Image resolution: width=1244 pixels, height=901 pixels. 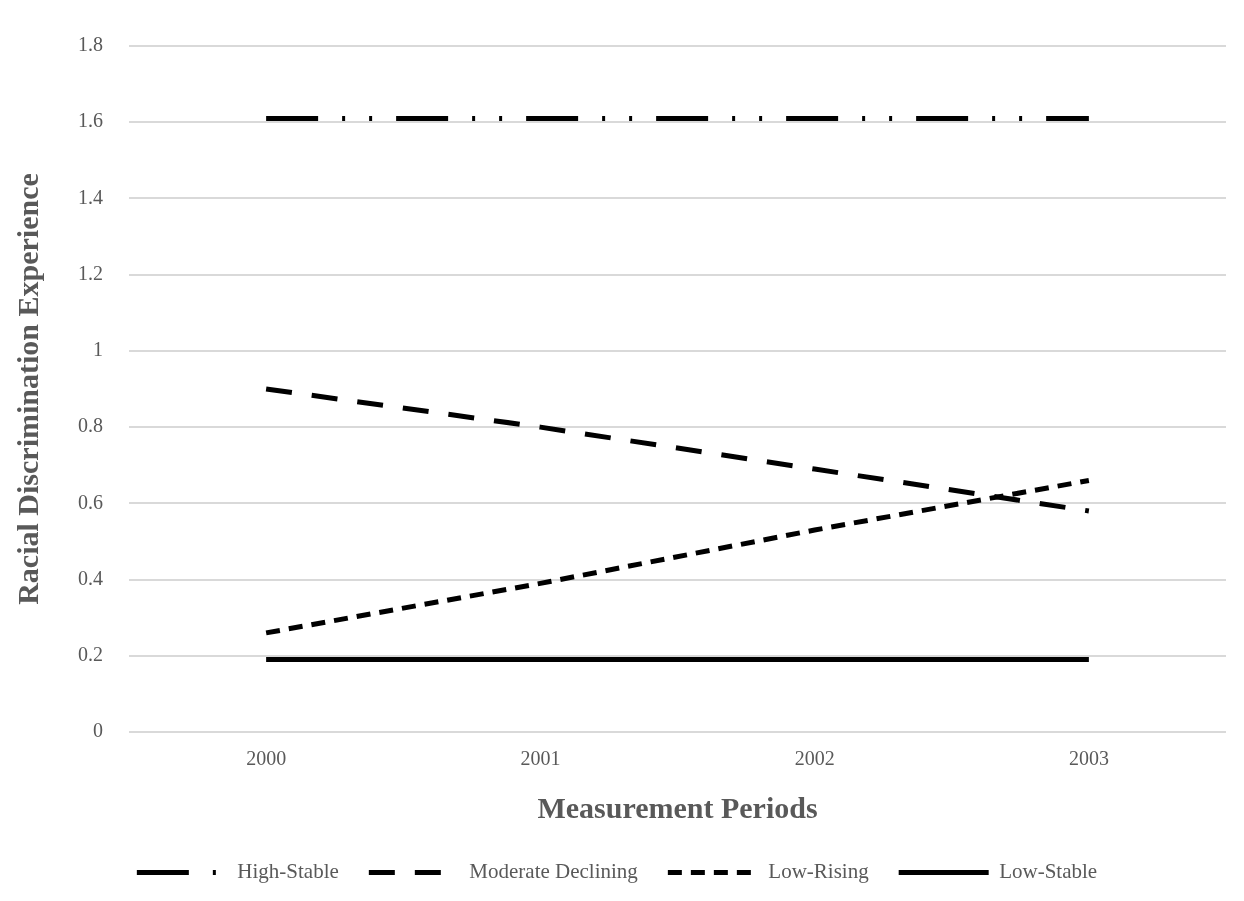 I want to click on y-tick-label: 0.8, so click(x=90, y=425).